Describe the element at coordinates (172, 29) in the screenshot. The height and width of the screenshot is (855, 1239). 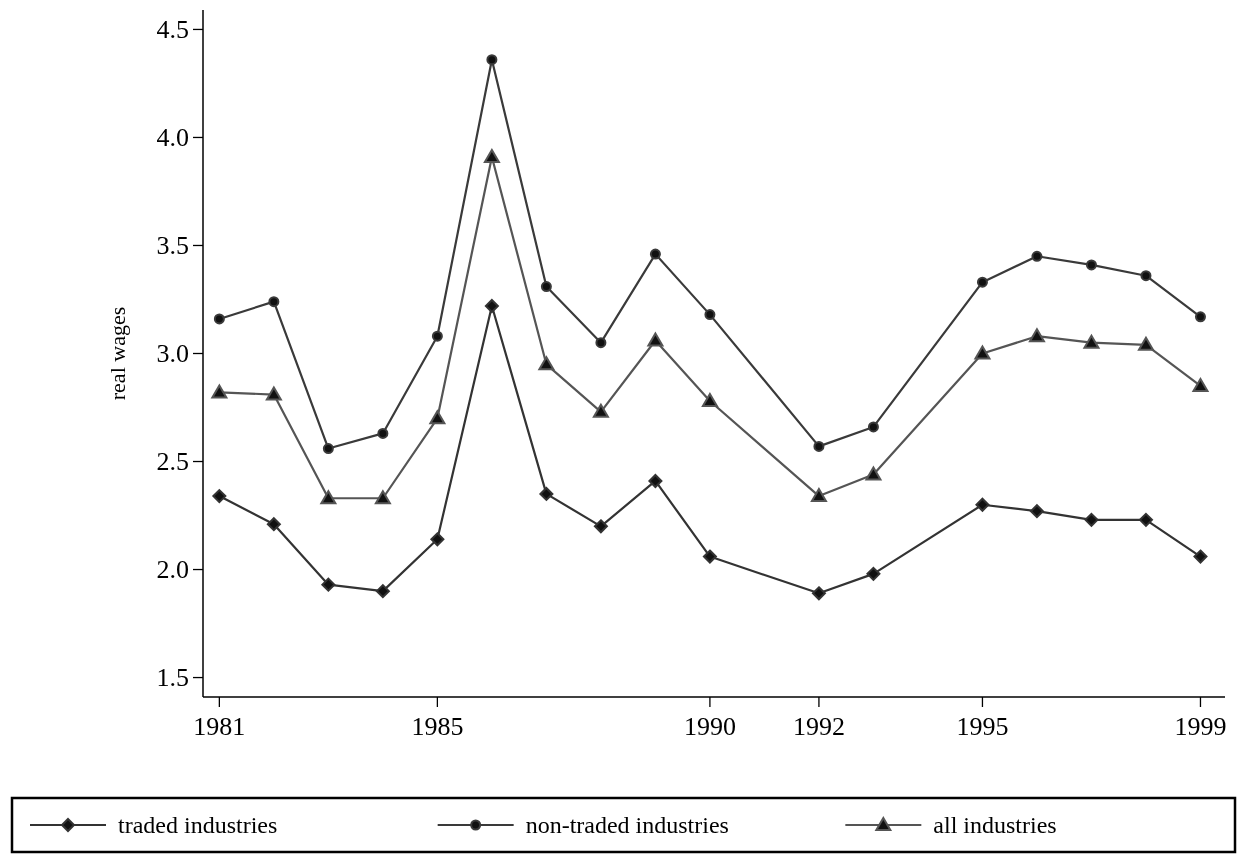
I see `y-tick-label: 4.5` at that location.